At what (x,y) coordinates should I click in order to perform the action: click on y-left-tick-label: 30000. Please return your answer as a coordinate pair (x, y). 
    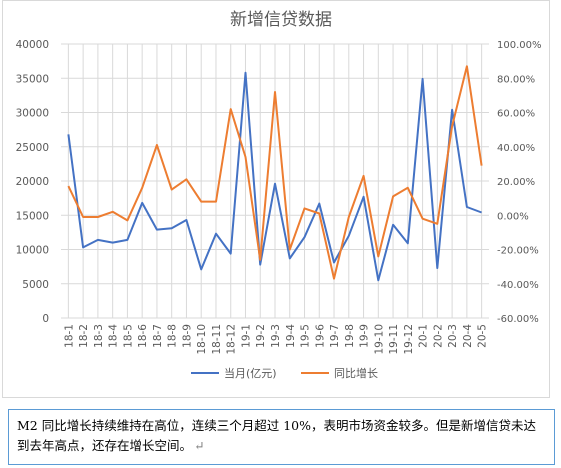
    Looking at the image, I should click on (32, 114).